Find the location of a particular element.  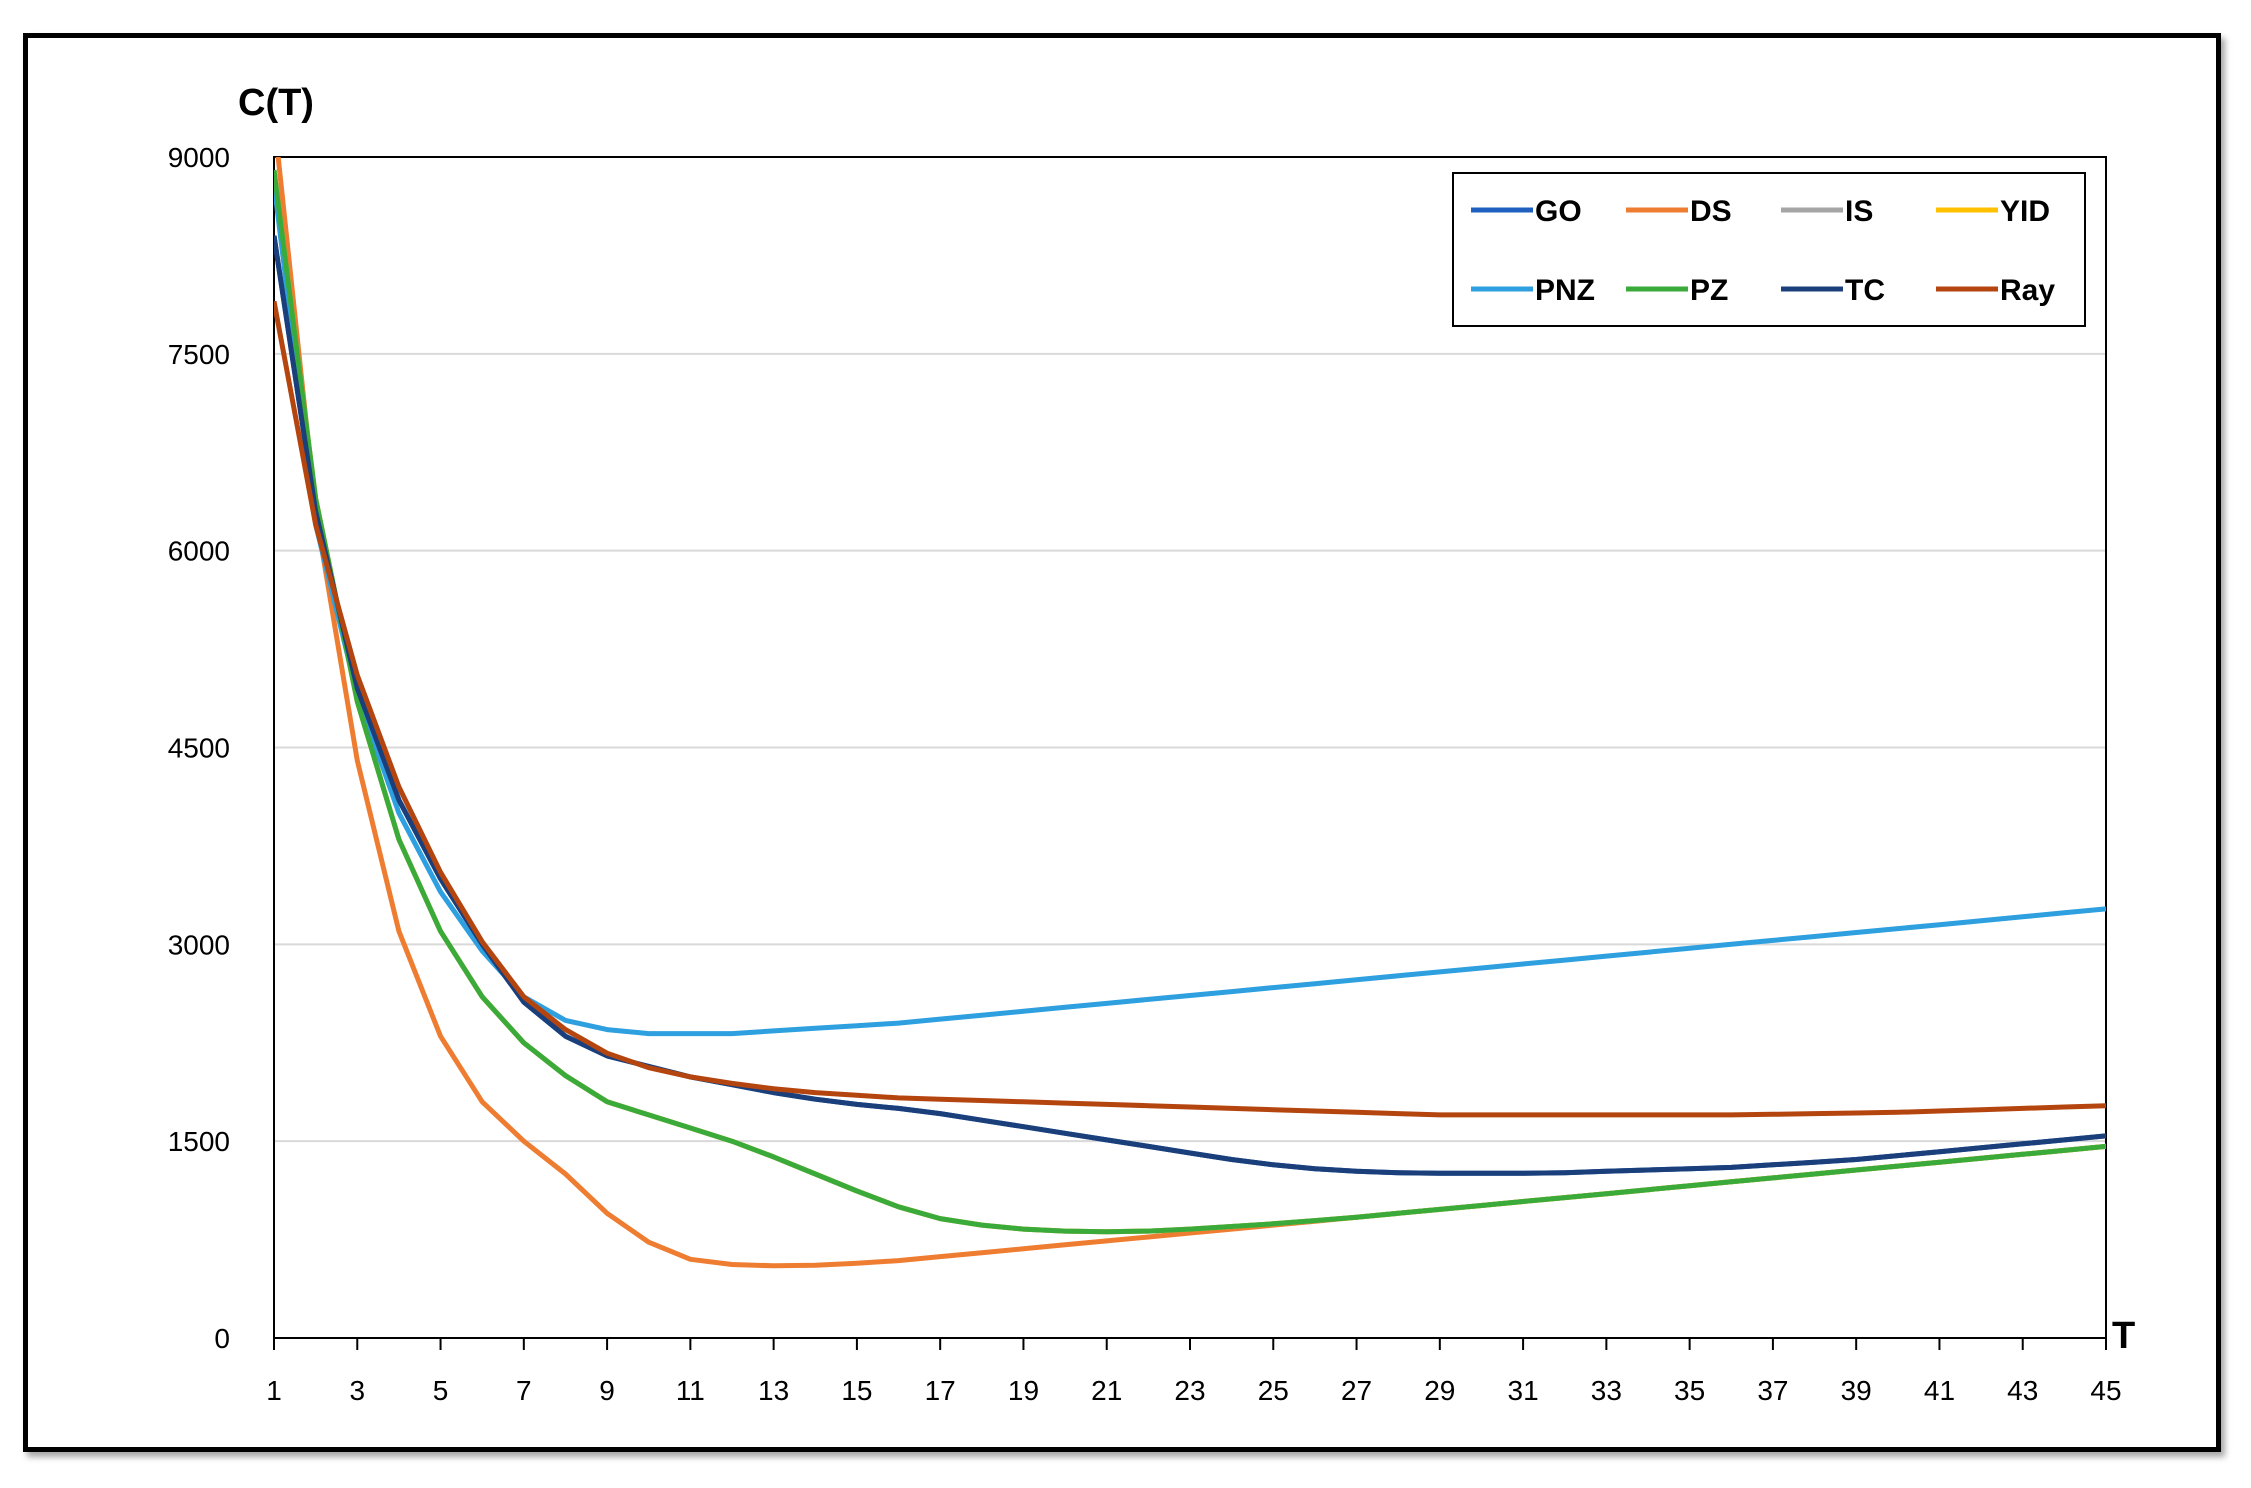

y-tick-label: 9000 is located at coordinates (199, 157).